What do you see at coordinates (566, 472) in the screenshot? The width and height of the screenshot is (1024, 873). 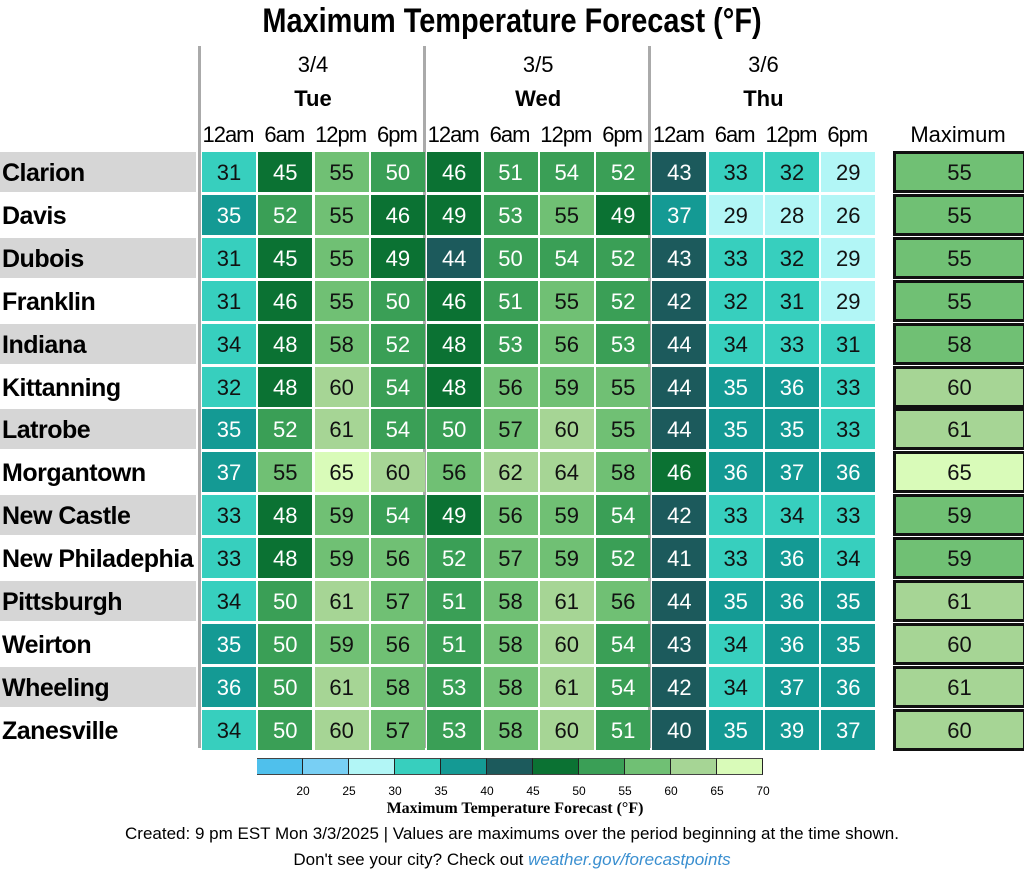 I see `heatmap-cell: 64` at bounding box center [566, 472].